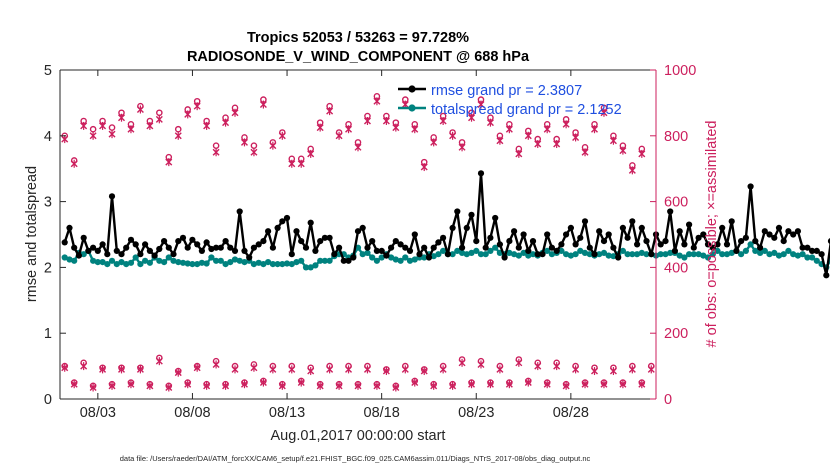 The image size is (830, 470). What do you see at coordinates (98, 413) in the screenshot?
I see `x-tick-label: 08/03` at bounding box center [98, 413].